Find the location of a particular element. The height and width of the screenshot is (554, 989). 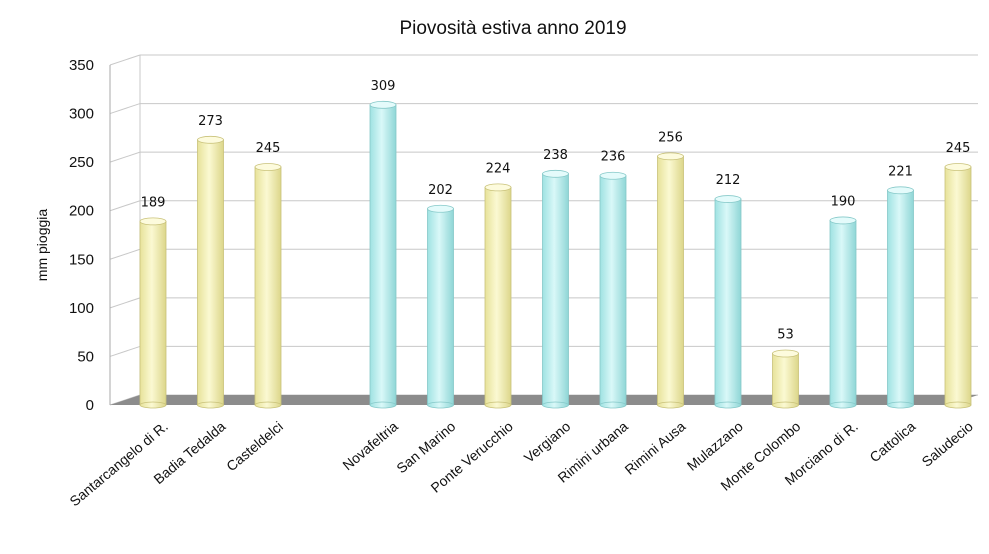

y-tick-label: 0 is located at coordinates (90, 405).